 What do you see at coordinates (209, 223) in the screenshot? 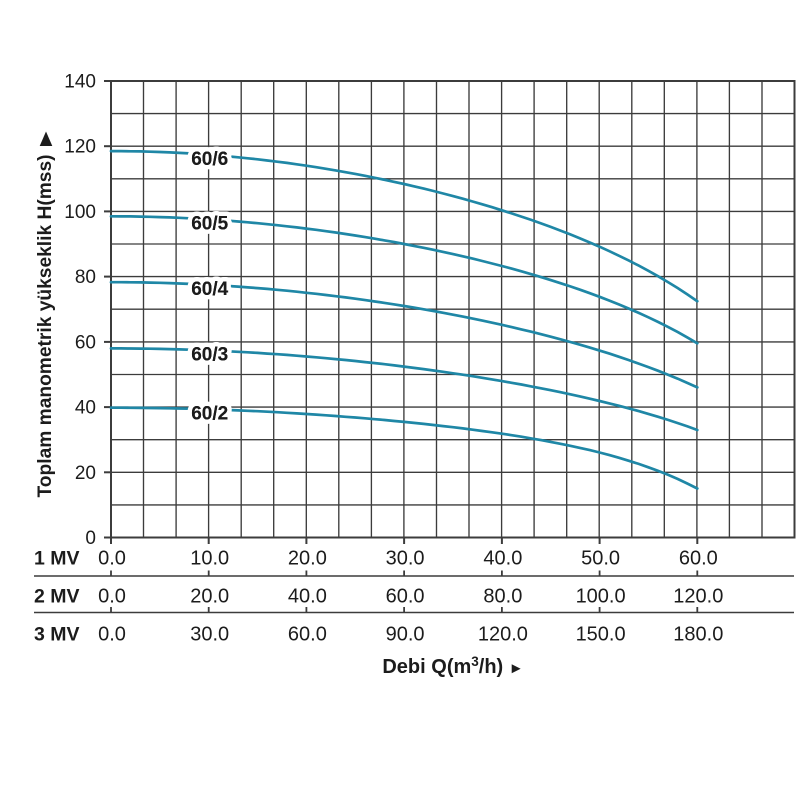
I see `svg-text: 60/5` at bounding box center [209, 223].